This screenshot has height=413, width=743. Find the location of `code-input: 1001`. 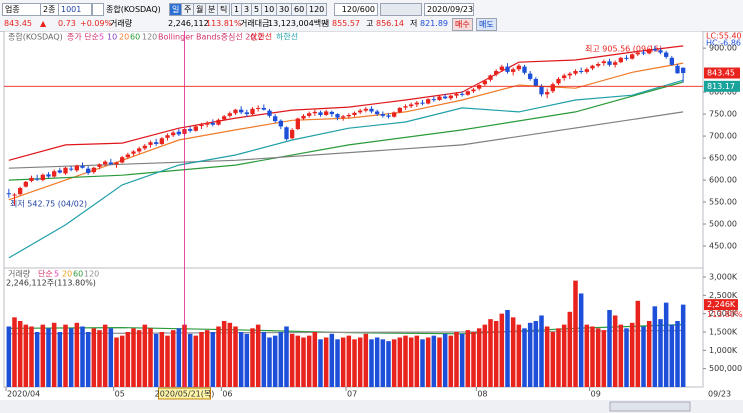

code-input: 1001 is located at coordinates (75, 9).